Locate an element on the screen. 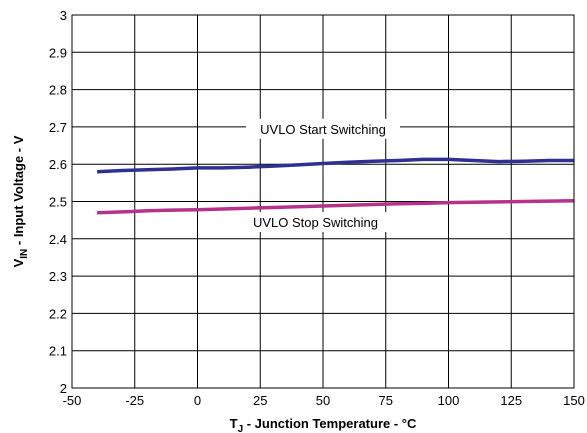 Image resolution: width=587 pixels, height=433 pixels. y-tick-label: 3 is located at coordinates (63, 15).